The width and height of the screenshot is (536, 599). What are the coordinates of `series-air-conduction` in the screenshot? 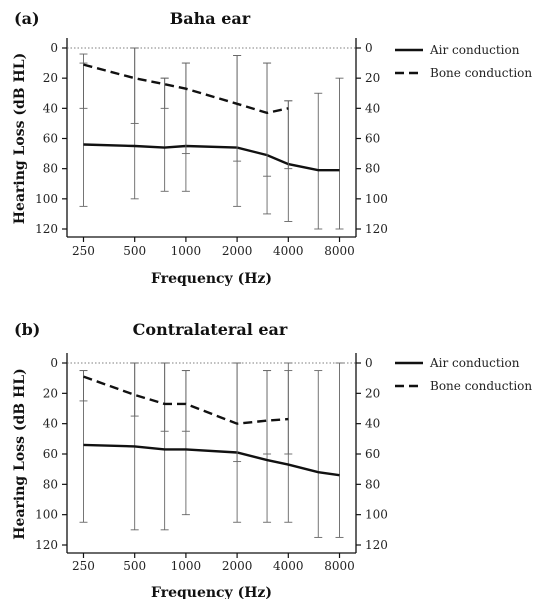 It's located at (211, 450).